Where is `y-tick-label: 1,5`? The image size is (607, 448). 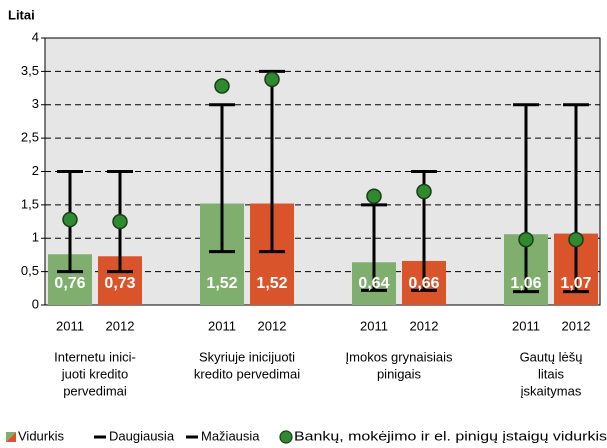
y-tick-label: 1,5 is located at coordinates (30, 203).